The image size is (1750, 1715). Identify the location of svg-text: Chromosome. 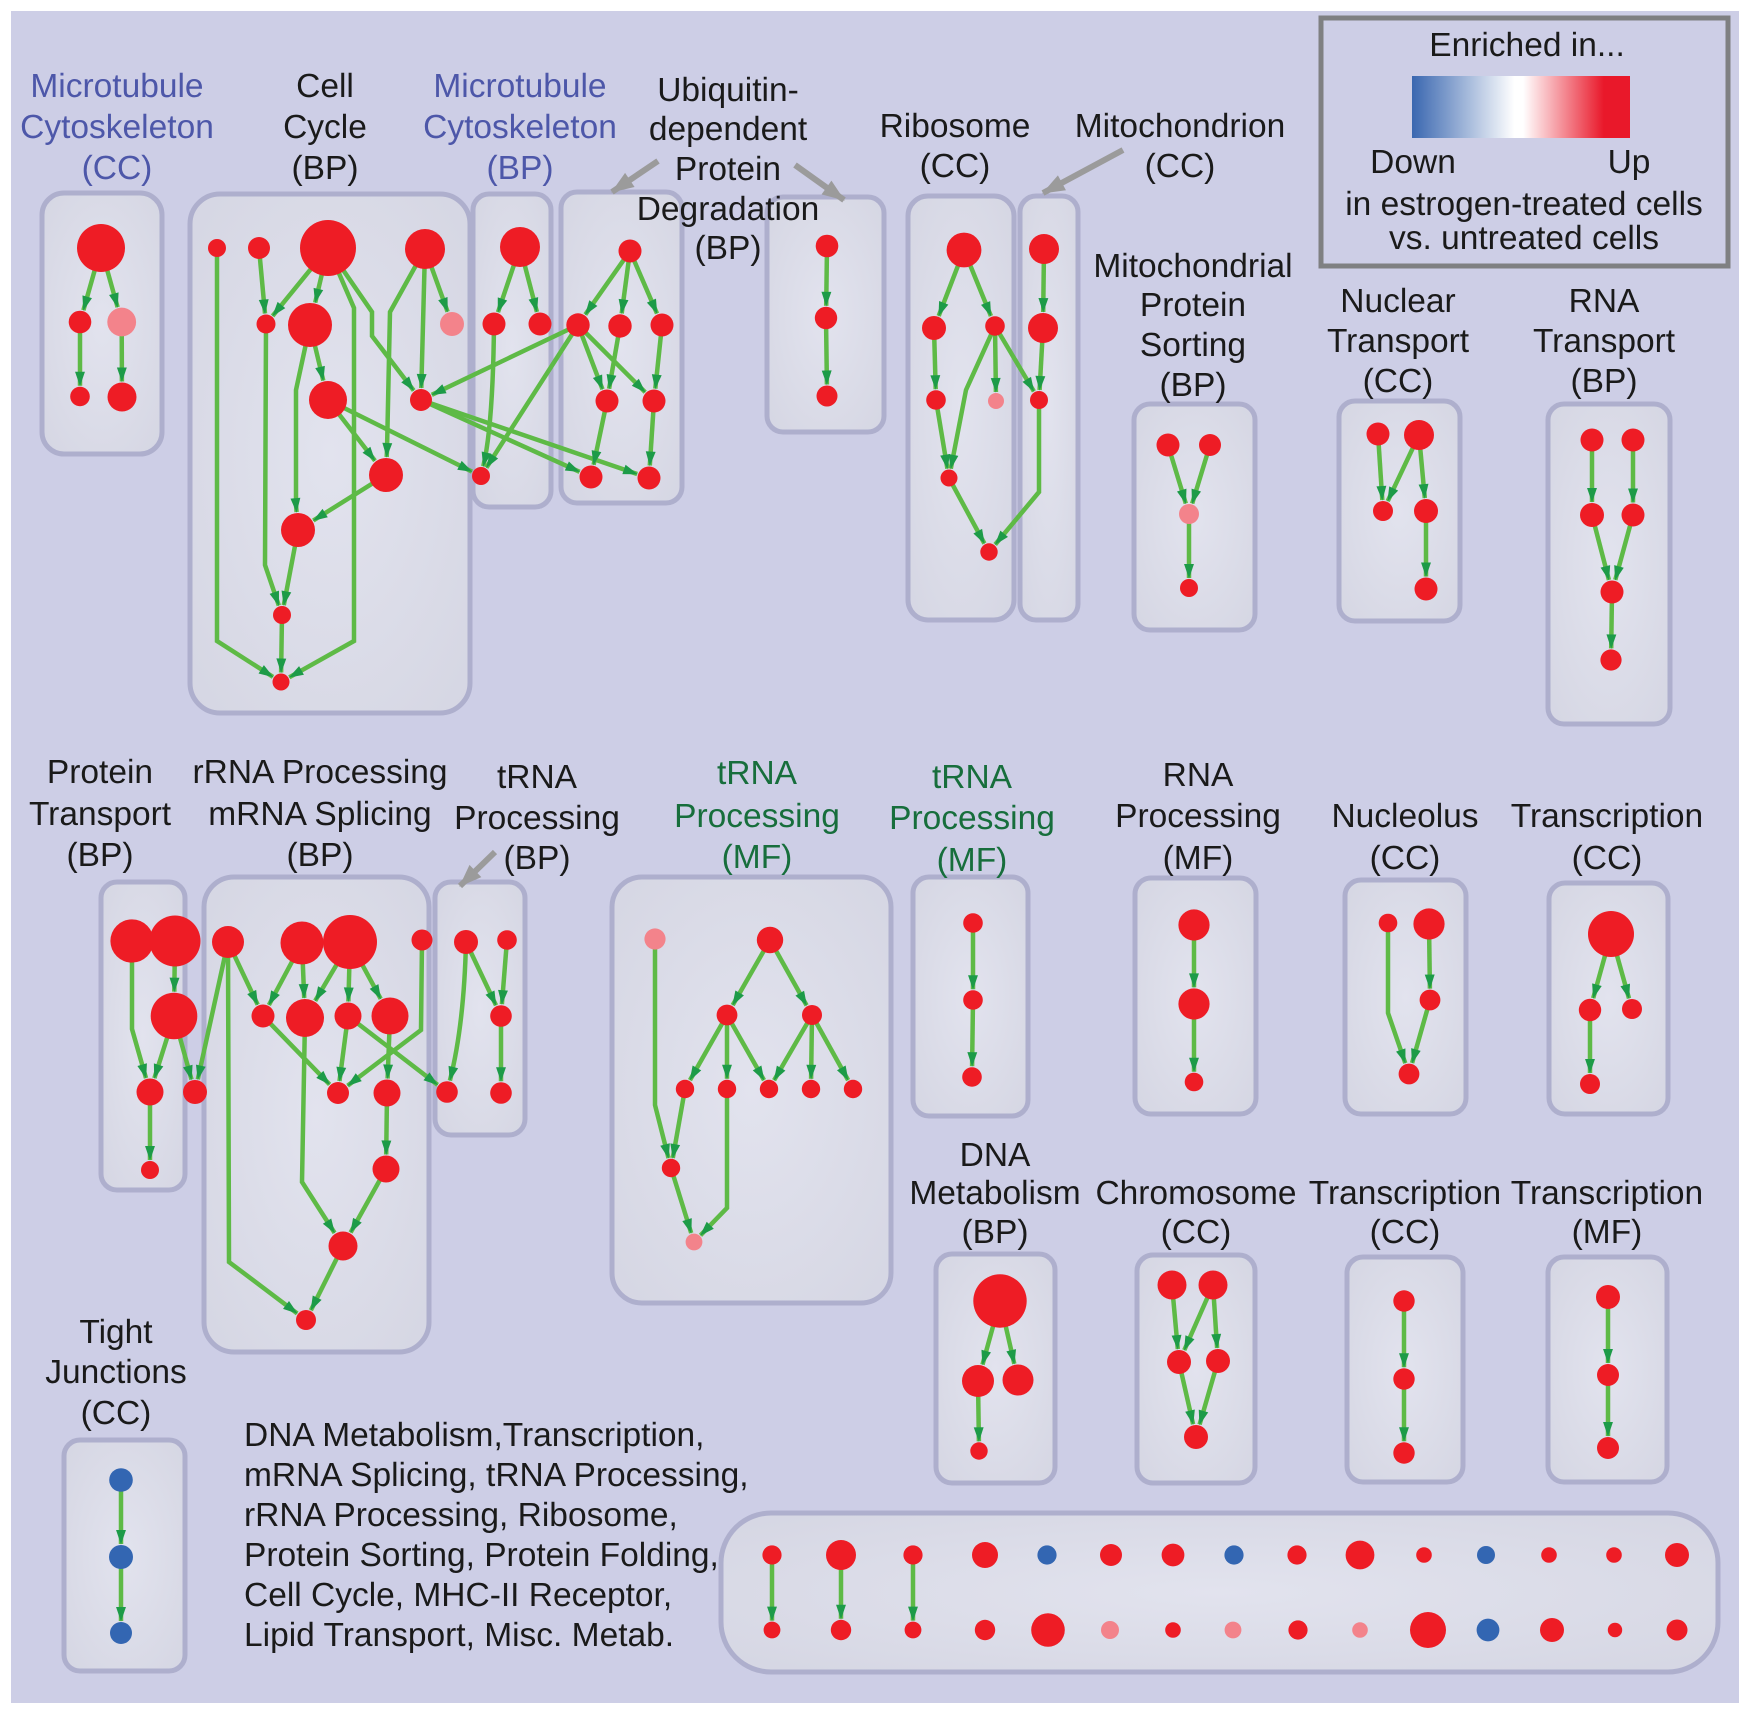
(1195, 1193).